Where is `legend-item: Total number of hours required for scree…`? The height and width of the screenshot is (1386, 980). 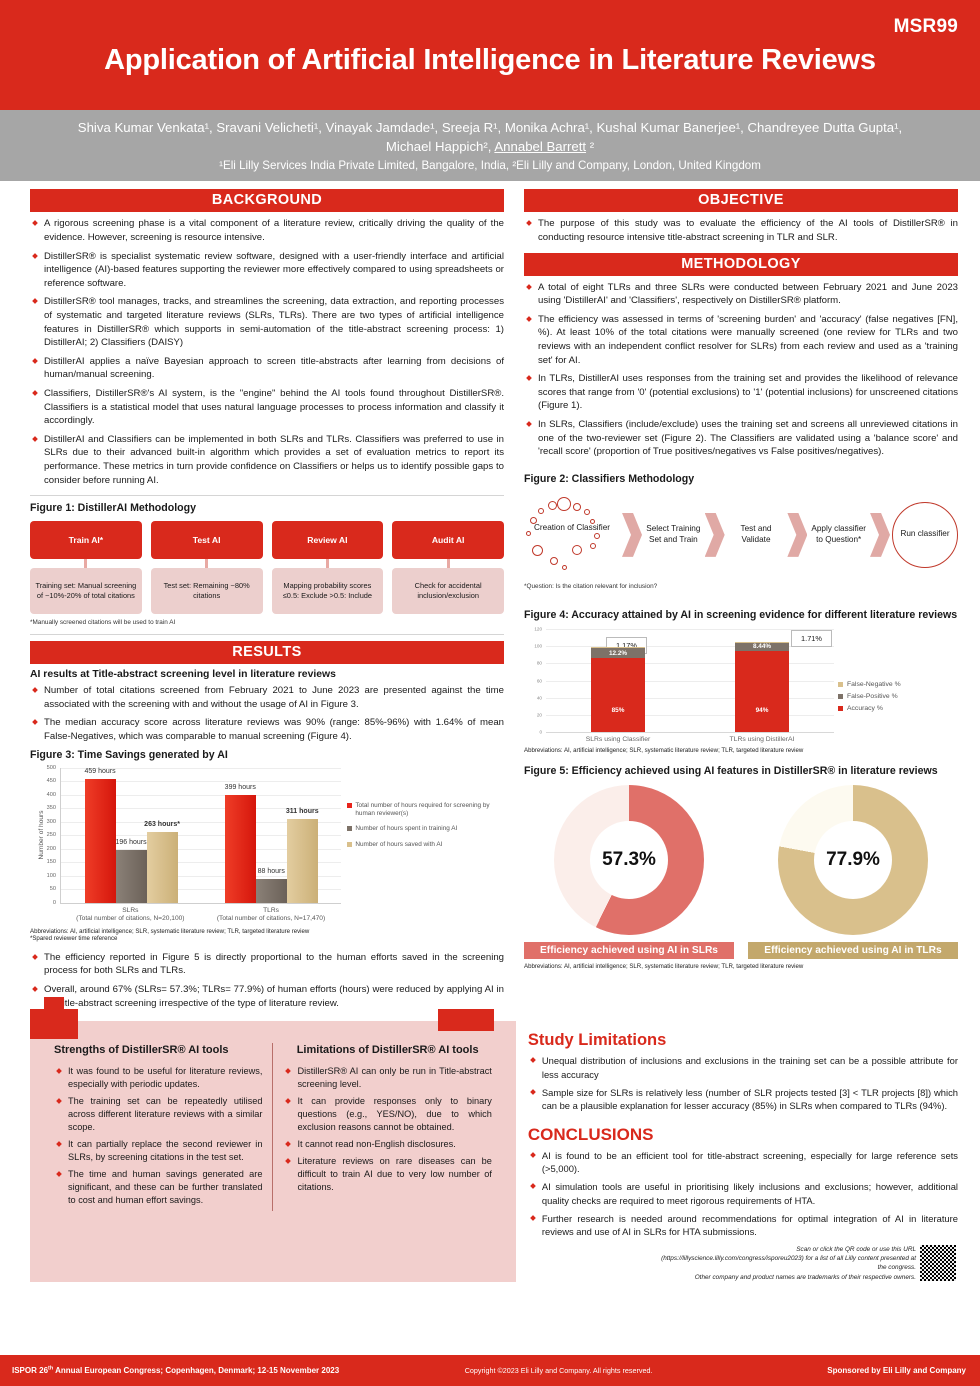 legend-item: Total number of hours required for scree… is located at coordinates (425, 810).